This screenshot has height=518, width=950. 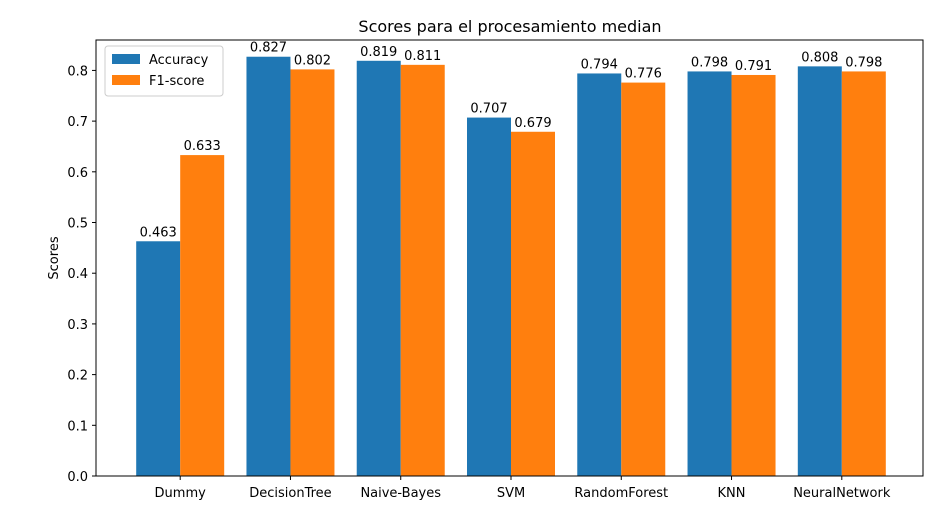 What do you see at coordinates (533, 303) in the screenshot?
I see `bar-f1-score-svm` at bounding box center [533, 303].